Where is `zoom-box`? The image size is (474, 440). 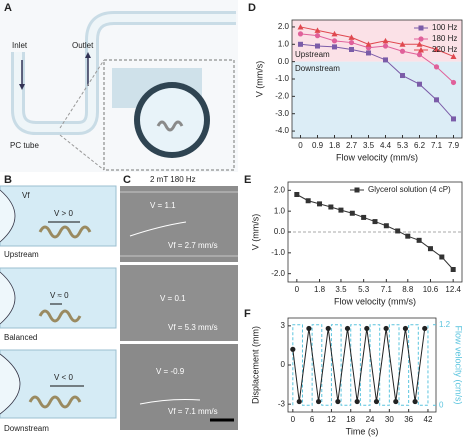 zoom-box is located at coordinates (169, 115).